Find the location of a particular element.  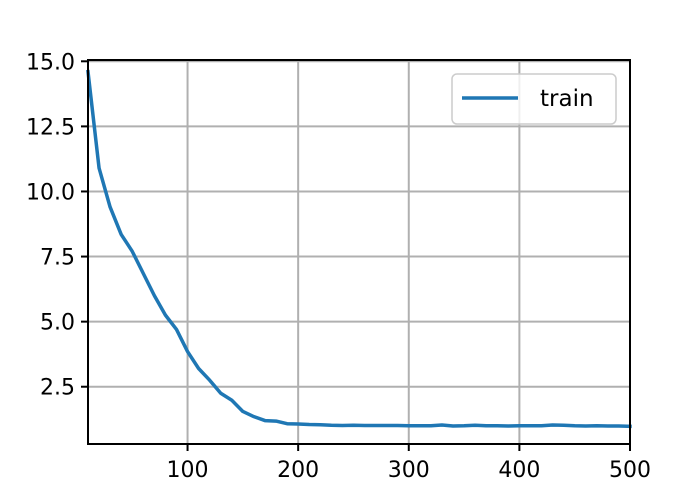

y-tick-label: 2.5 is located at coordinates (57, 388).